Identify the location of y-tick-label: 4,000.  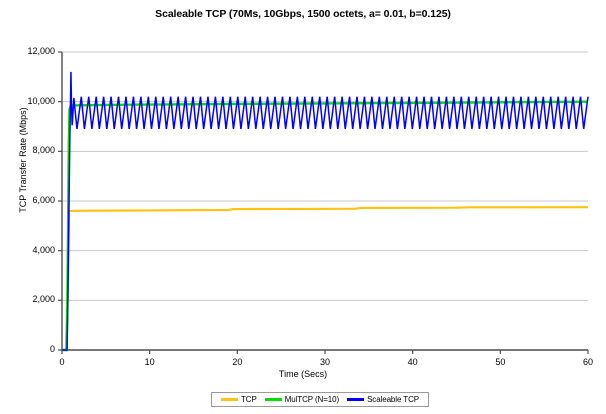
(43, 249).